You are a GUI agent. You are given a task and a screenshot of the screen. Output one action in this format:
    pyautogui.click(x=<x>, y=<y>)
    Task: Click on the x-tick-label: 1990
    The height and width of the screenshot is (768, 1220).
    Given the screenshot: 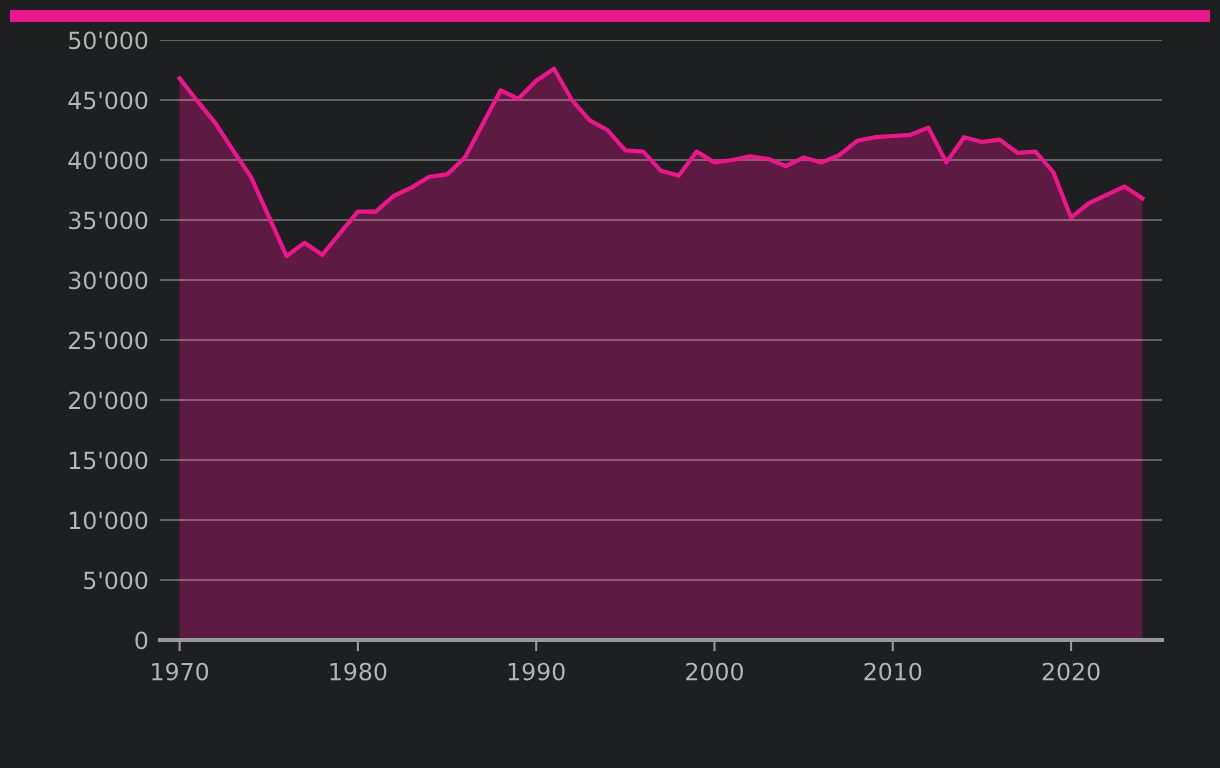 What is the action you would take?
    pyautogui.click(x=536, y=671)
    